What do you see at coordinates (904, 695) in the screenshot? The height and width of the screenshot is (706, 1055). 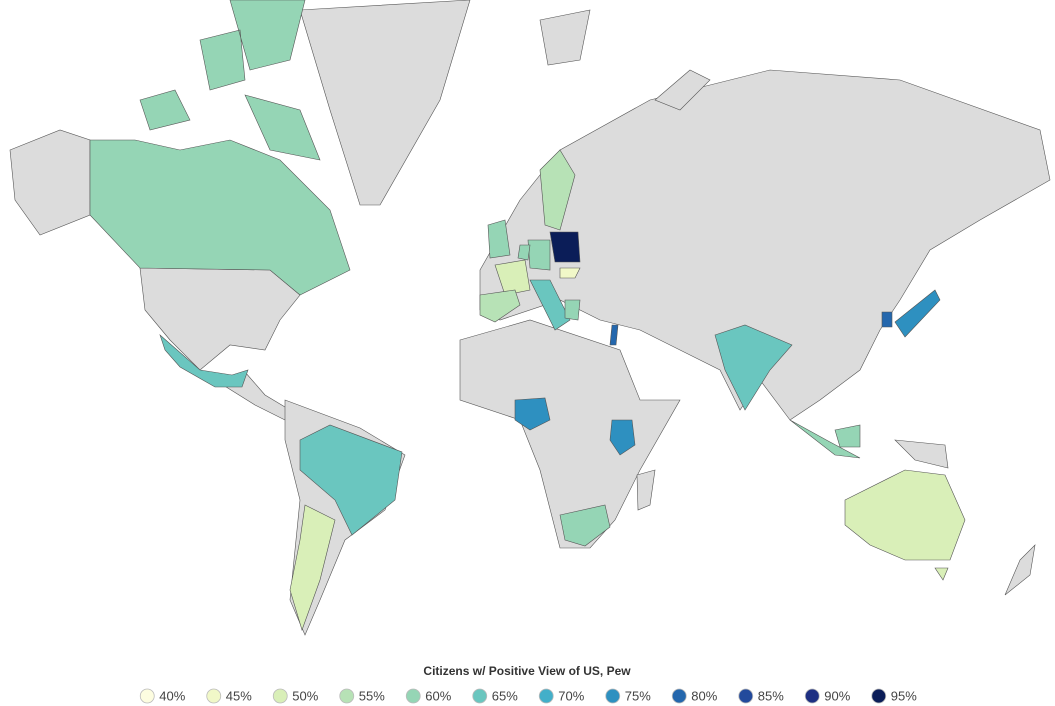 I see `legend-label: 95%` at bounding box center [904, 695].